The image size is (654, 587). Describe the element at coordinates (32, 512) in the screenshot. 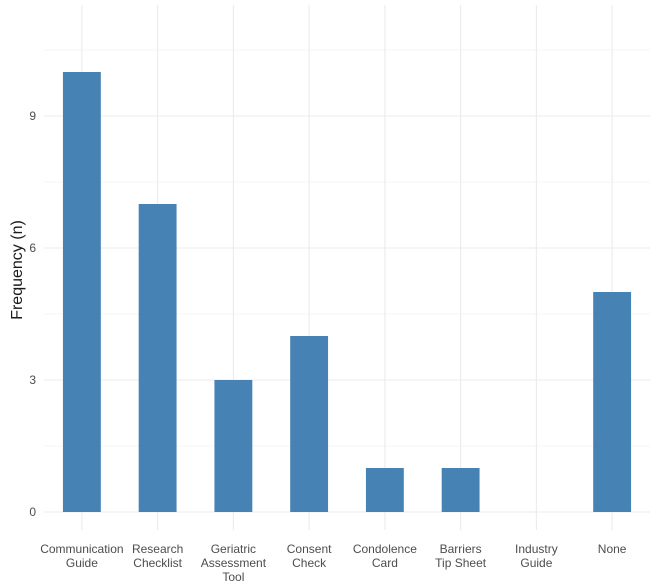

I see `y-tick-label: 0` at that location.